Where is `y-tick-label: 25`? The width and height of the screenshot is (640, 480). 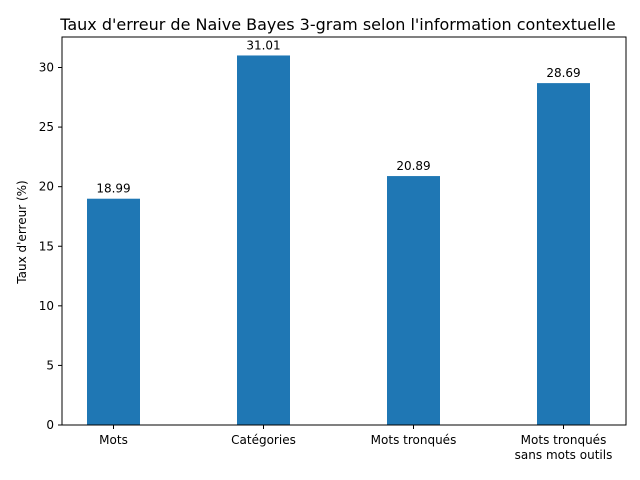 y-tick-label: 25 is located at coordinates (46, 127).